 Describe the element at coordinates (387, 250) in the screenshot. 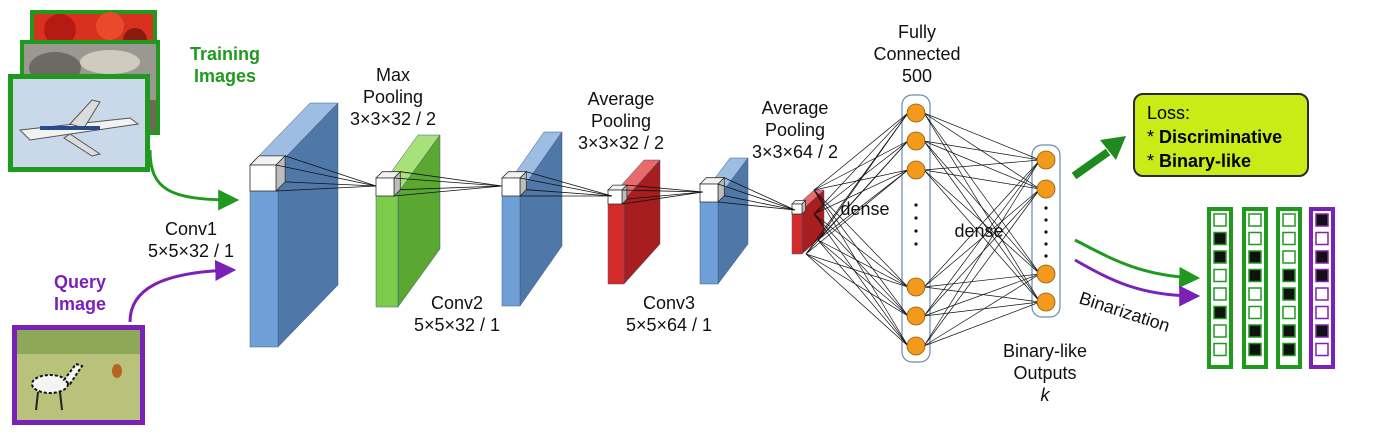

I see `maxpool-block-front` at that location.